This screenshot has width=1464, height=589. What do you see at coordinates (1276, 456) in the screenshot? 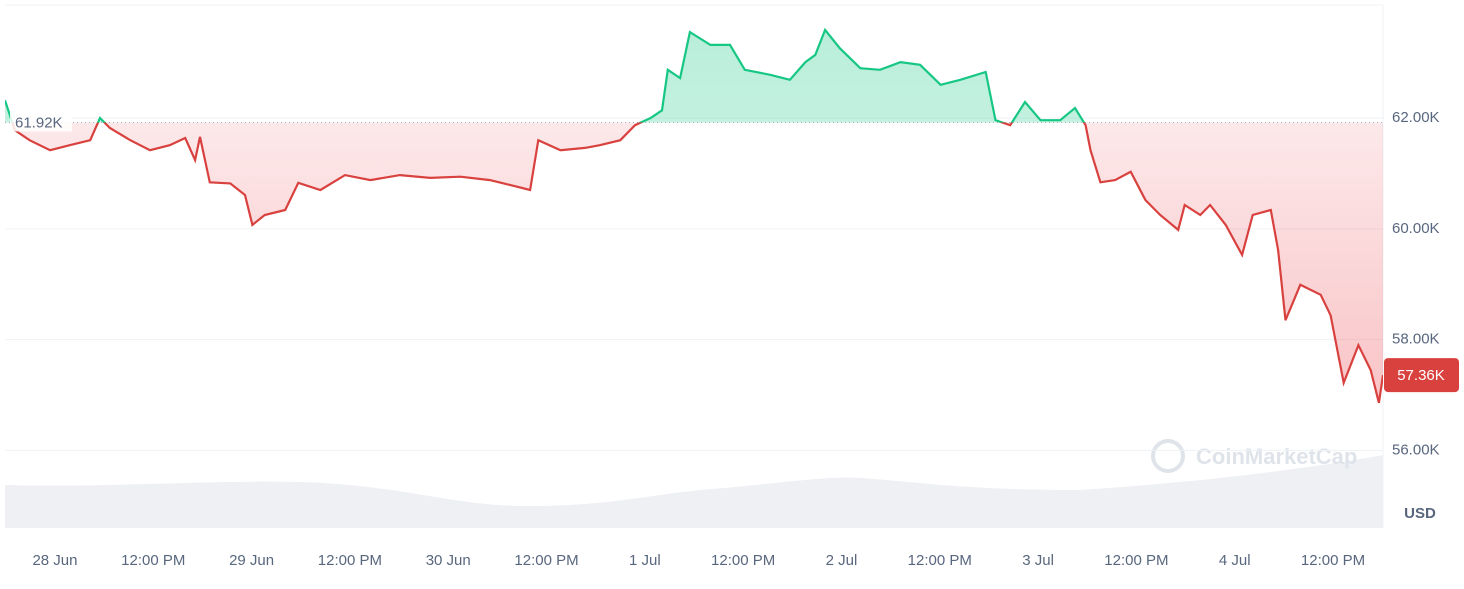
I see `watermark: CoinMarketCap` at bounding box center [1276, 456].